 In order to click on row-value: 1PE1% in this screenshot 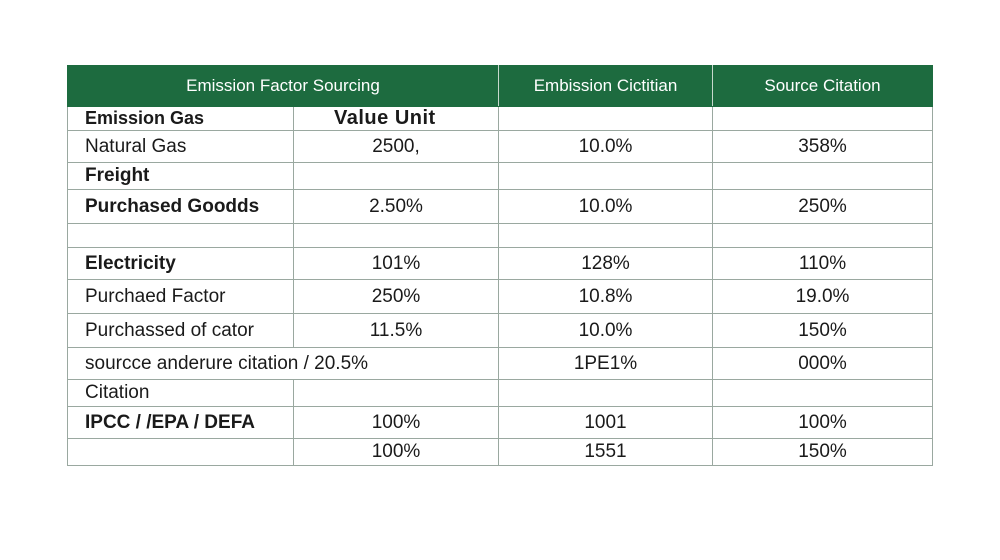, I will do `click(605, 363)`.